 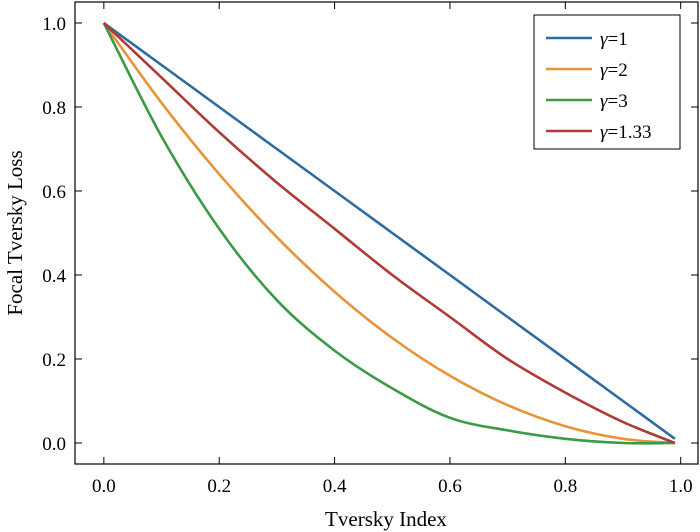 What do you see at coordinates (54, 360) in the screenshot?
I see `y-tick-label: 0.2` at bounding box center [54, 360].